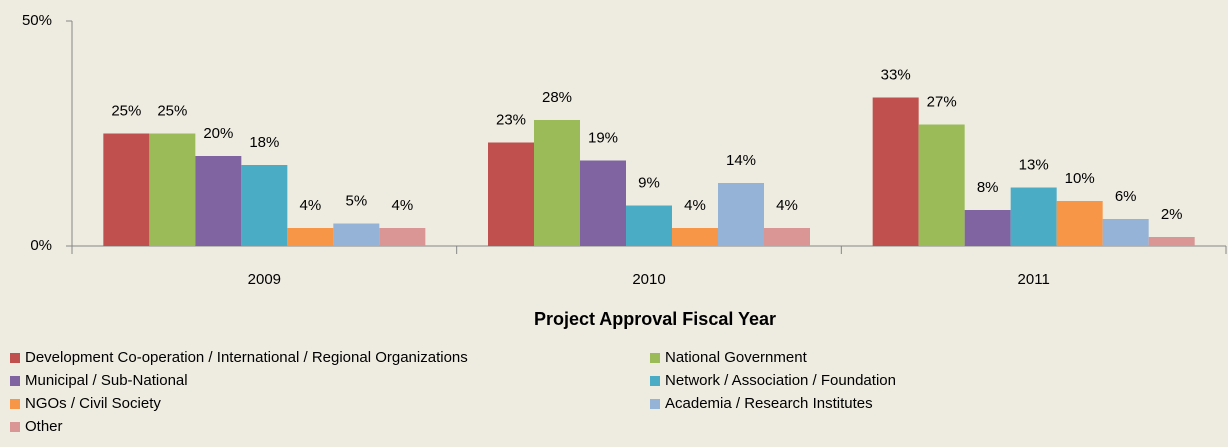  Describe the element at coordinates (896, 74) in the screenshot. I see `data-label: 33%` at that location.